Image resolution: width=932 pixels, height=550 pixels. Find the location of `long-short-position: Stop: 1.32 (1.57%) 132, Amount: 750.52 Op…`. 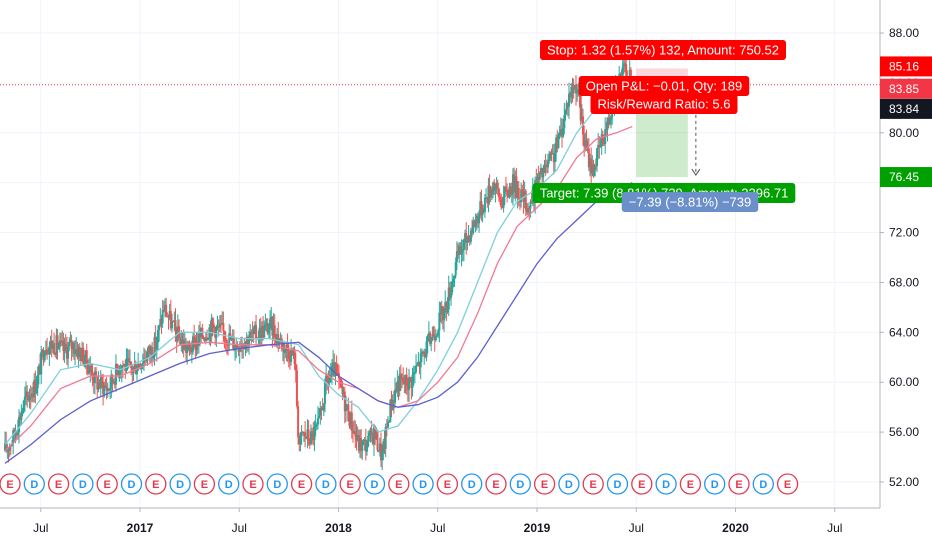

long-short-position: Stop: 1.32 (1.57%) 132, Amount: 750.52 Op… is located at coordinates (664, 126).